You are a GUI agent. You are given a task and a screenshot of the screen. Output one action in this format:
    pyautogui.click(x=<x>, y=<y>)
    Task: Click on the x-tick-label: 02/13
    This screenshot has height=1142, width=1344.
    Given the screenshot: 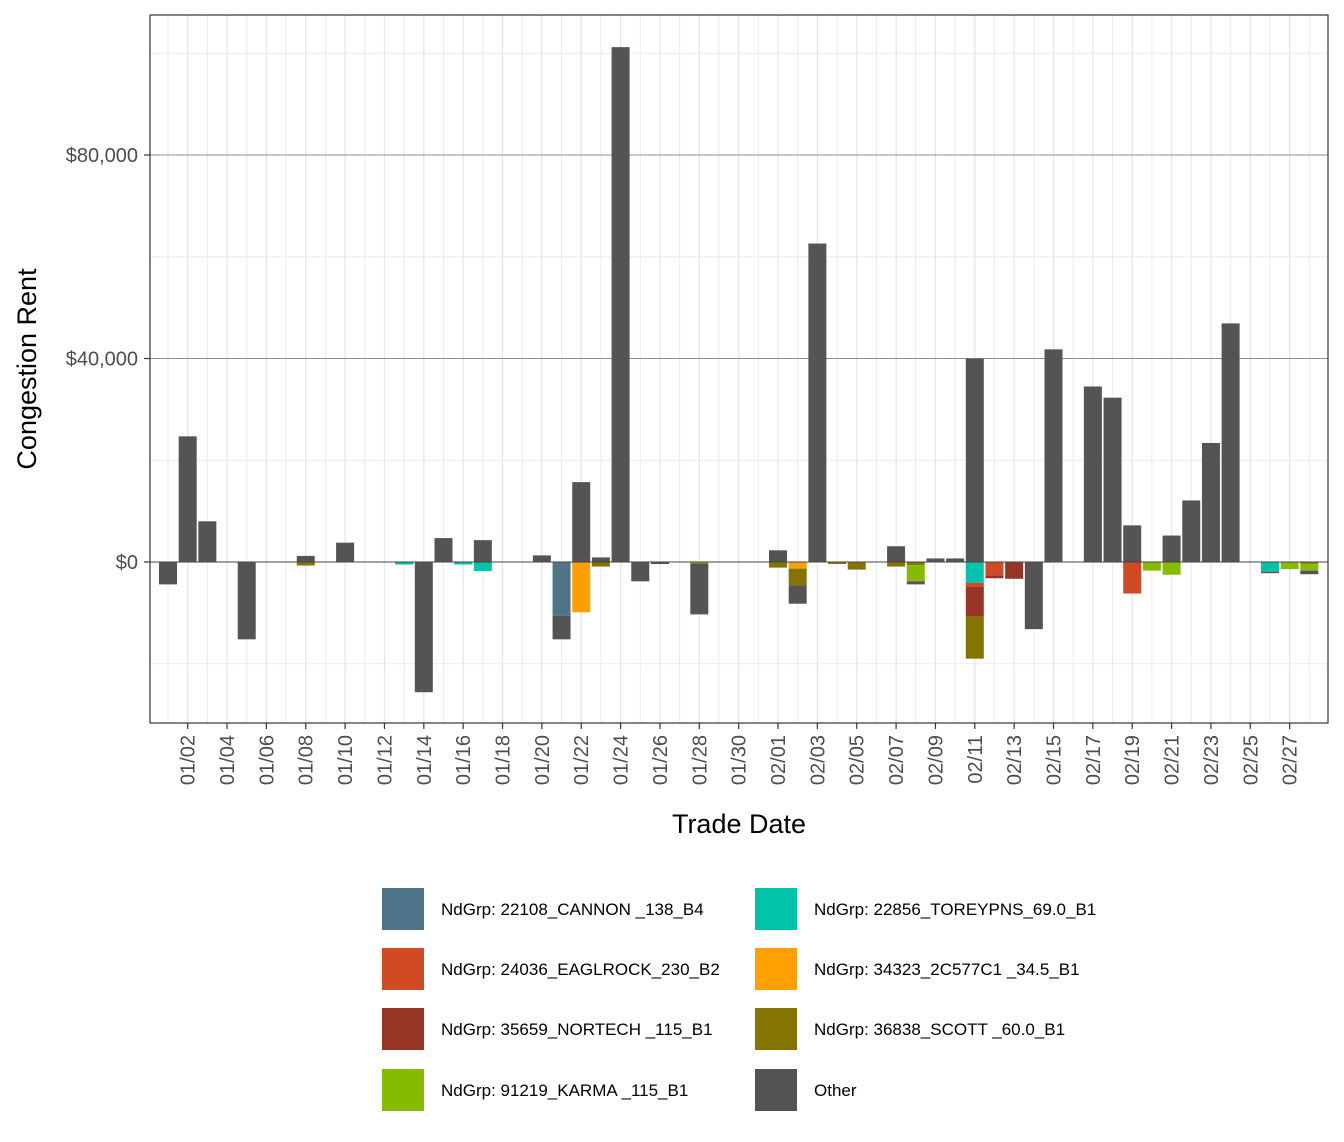 What is the action you would take?
    pyautogui.click(x=1015, y=760)
    